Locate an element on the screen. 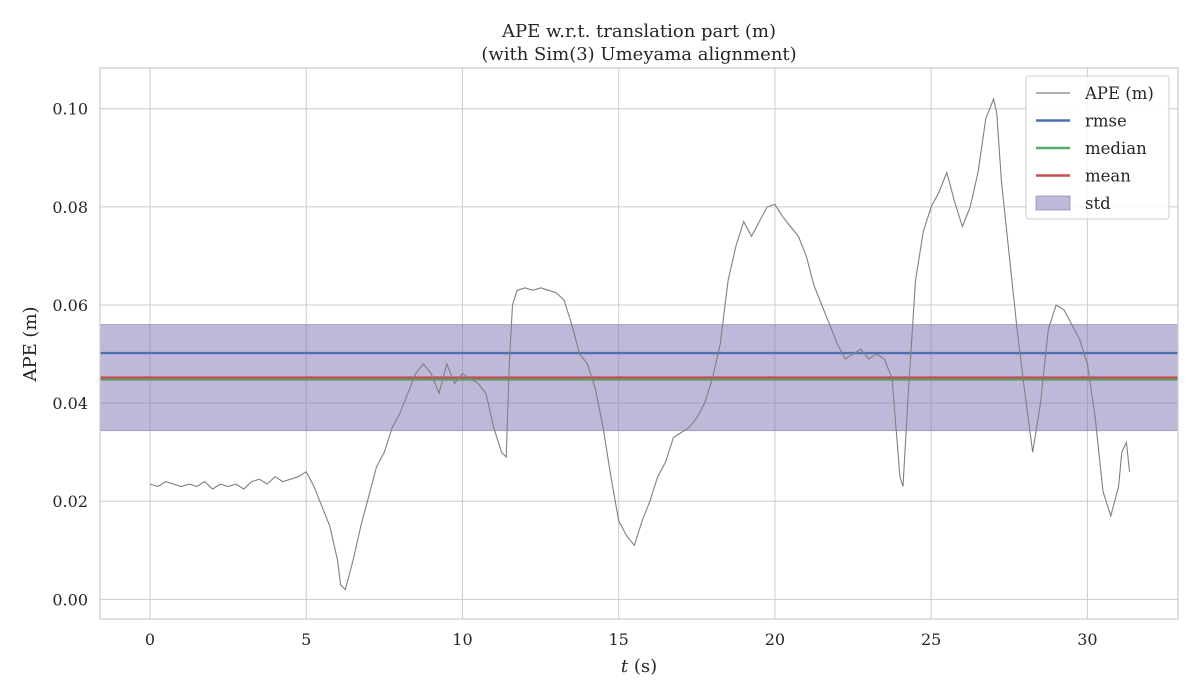  chart-title: APE w.r.t. translation part (m) is located at coordinates (638, 31).